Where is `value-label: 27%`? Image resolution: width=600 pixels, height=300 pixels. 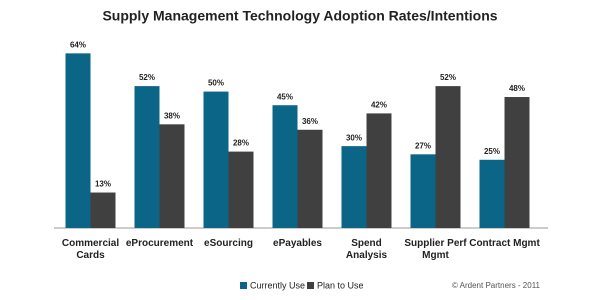 value-label: 27% is located at coordinates (423, 145).